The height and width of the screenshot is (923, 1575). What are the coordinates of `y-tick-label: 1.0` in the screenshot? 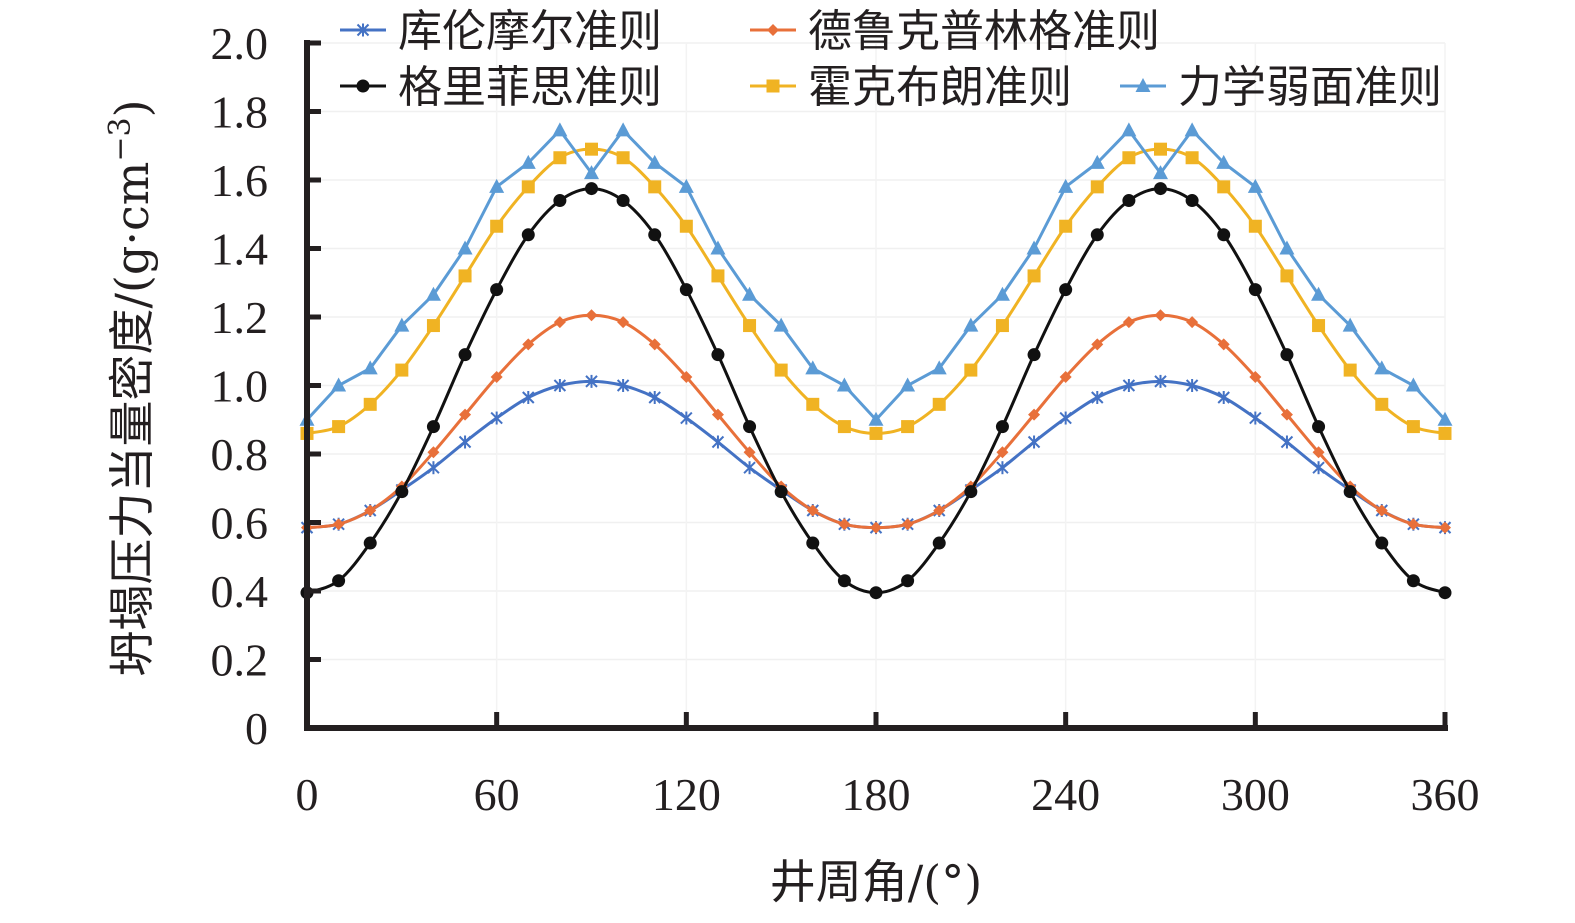 It's located at (240, 386).